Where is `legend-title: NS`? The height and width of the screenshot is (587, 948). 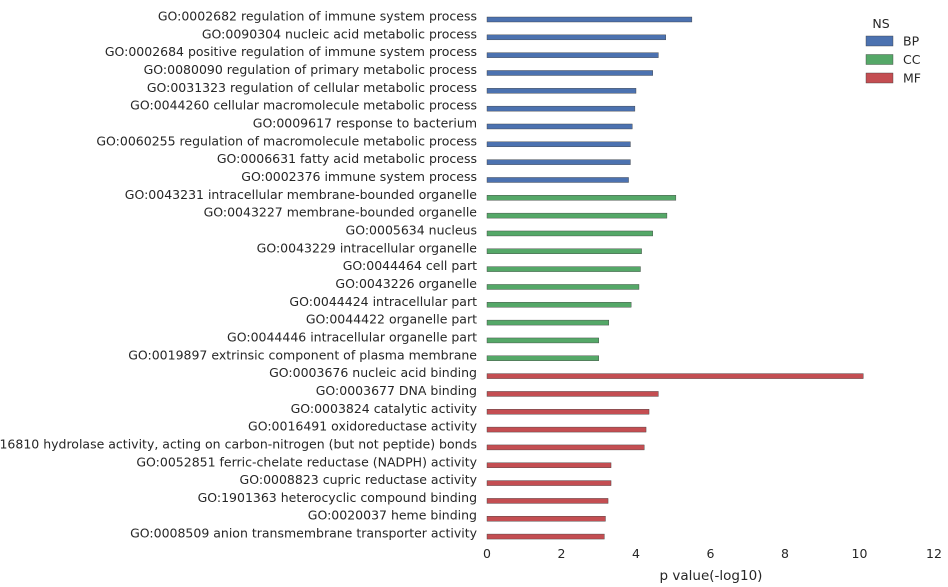 legend-title: NS is located at coordinates (880, 23).